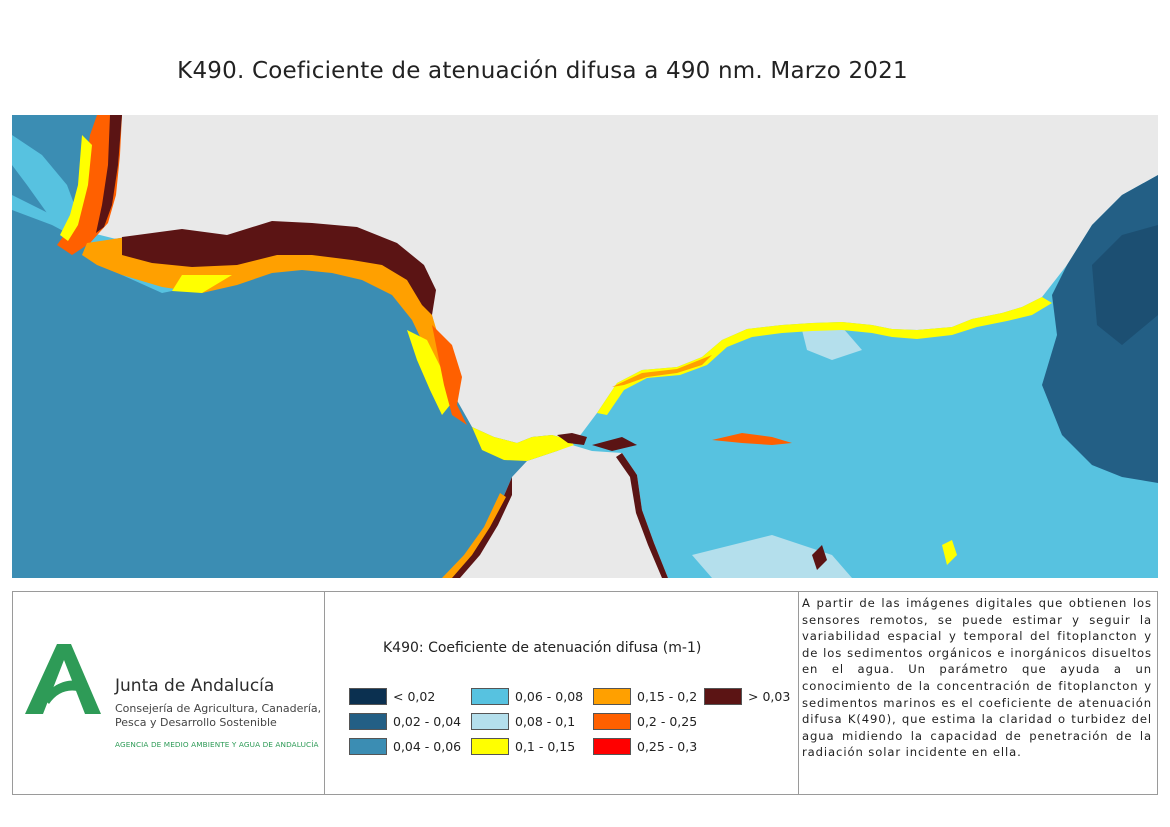  Describe the element at coordinates (667, 746) in the screenshot. I see `legend-label: 0,25 - 0,3` at that location.